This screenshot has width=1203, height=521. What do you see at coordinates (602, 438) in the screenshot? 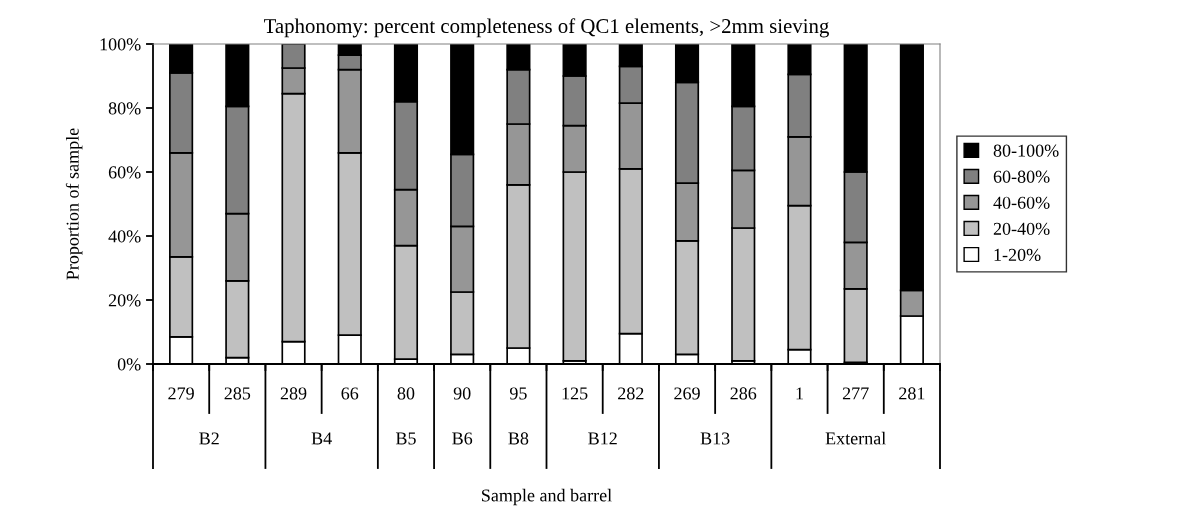
I see `text: B12` at bounding box center [602, 438].